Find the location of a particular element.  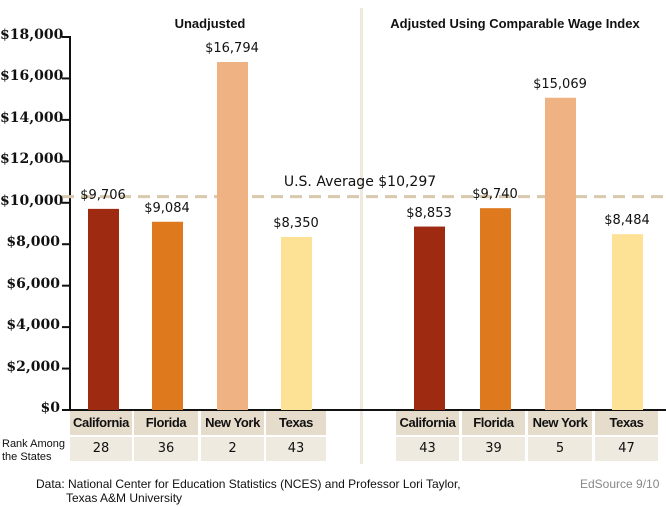

rank-cell: 28 is located at coordinates (101, 449).